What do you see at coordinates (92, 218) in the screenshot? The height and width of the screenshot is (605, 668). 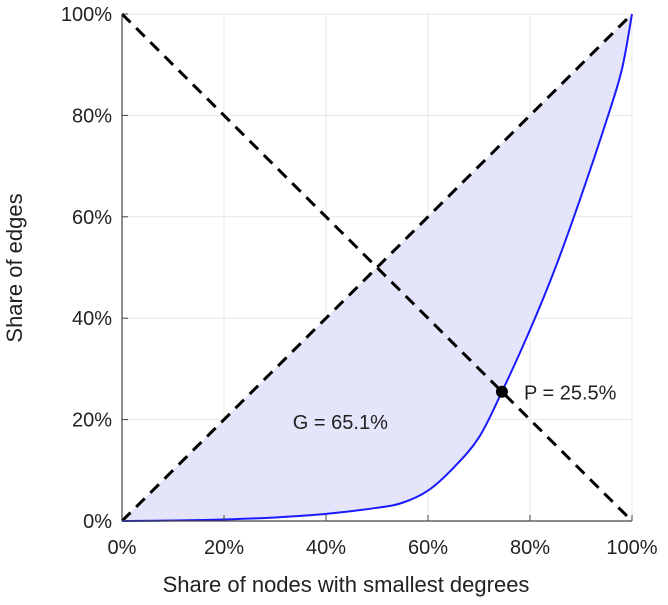 I see `y-tick-label: 60%` at bounding box center [92, 218].